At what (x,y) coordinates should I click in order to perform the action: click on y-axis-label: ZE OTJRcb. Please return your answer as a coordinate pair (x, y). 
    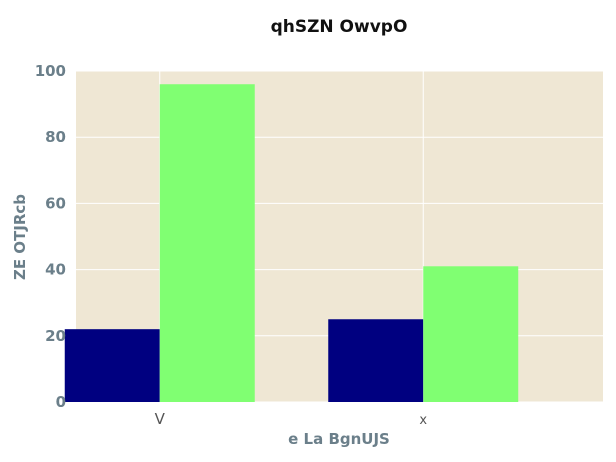
    Looking at the image, I should click on (20, 237).